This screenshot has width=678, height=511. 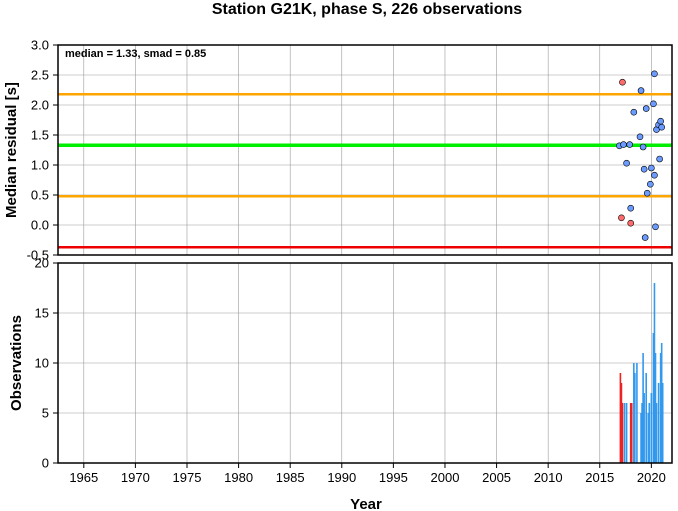 What do you see at coordinates (135, 54) in the screenshot?
I see `stats-annotation: median = 1.33, smad = 0.85` at bounding box center [135, 54].